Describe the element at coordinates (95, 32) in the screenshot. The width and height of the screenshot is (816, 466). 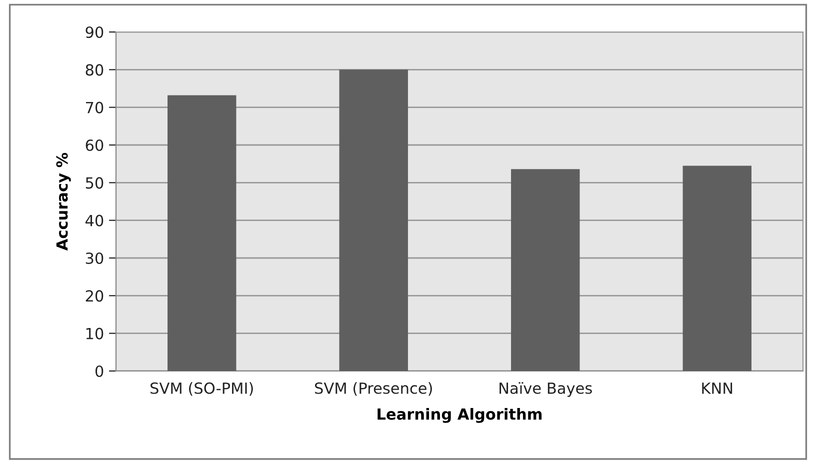
I see `y-tick-label: 90` at that location.